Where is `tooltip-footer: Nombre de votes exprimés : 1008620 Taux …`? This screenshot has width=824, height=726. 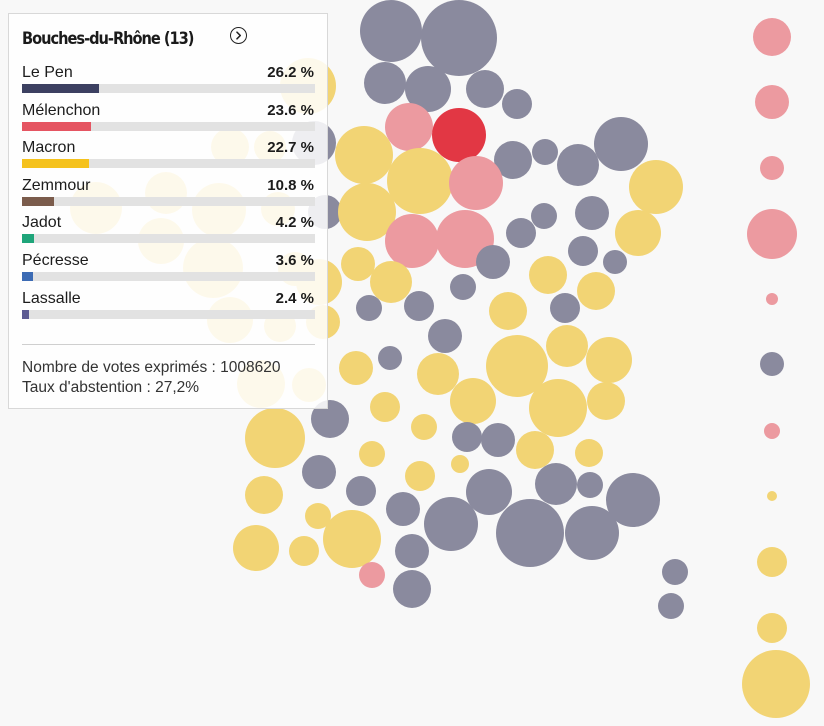
tooltip-footer: Nombre de votes exprimés : 1008620 Taux … is located at coordinates (151, 378).